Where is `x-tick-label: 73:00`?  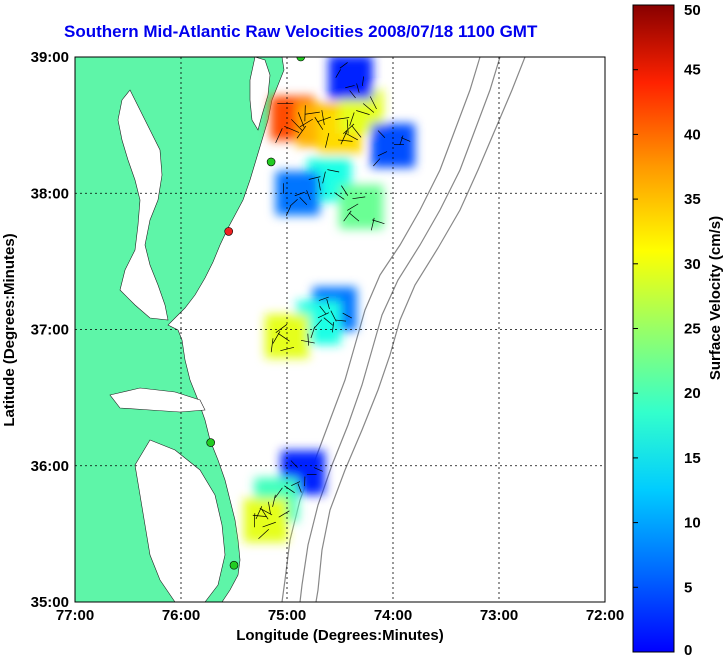
x-tick-label: 73:00 is located at coordinates (499, 615).